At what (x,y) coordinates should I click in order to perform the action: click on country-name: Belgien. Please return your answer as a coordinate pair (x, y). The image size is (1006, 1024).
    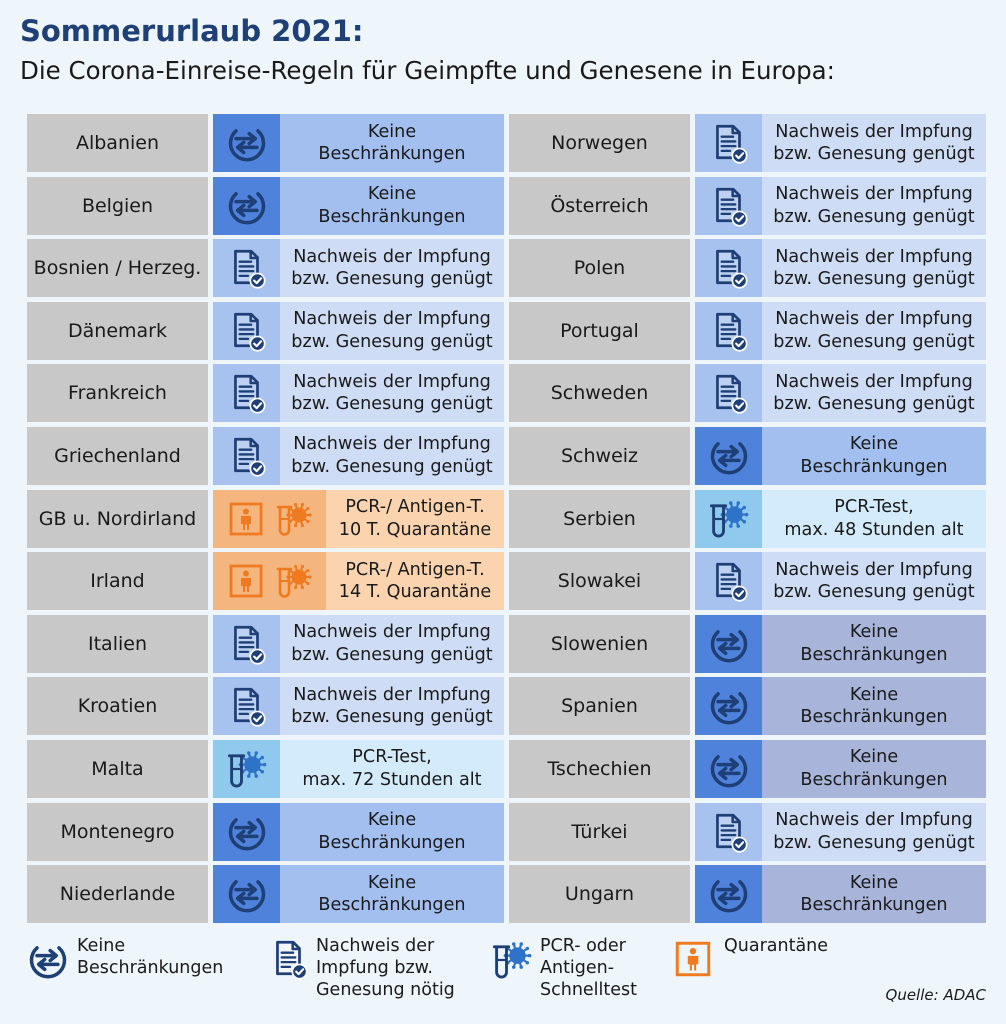
    Looking at the image, I should click on (117, 205).